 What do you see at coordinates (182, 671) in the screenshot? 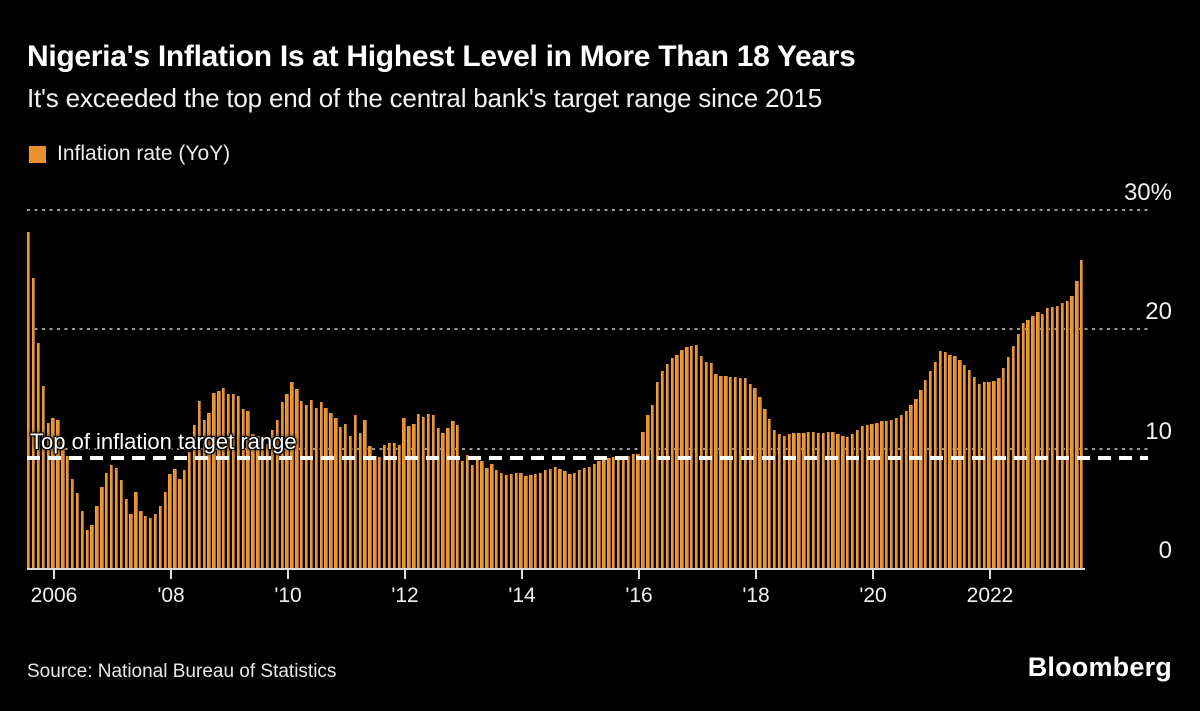
I see `source-text: Source: National Bureau of Statistics` at bounding box center [182, 671].